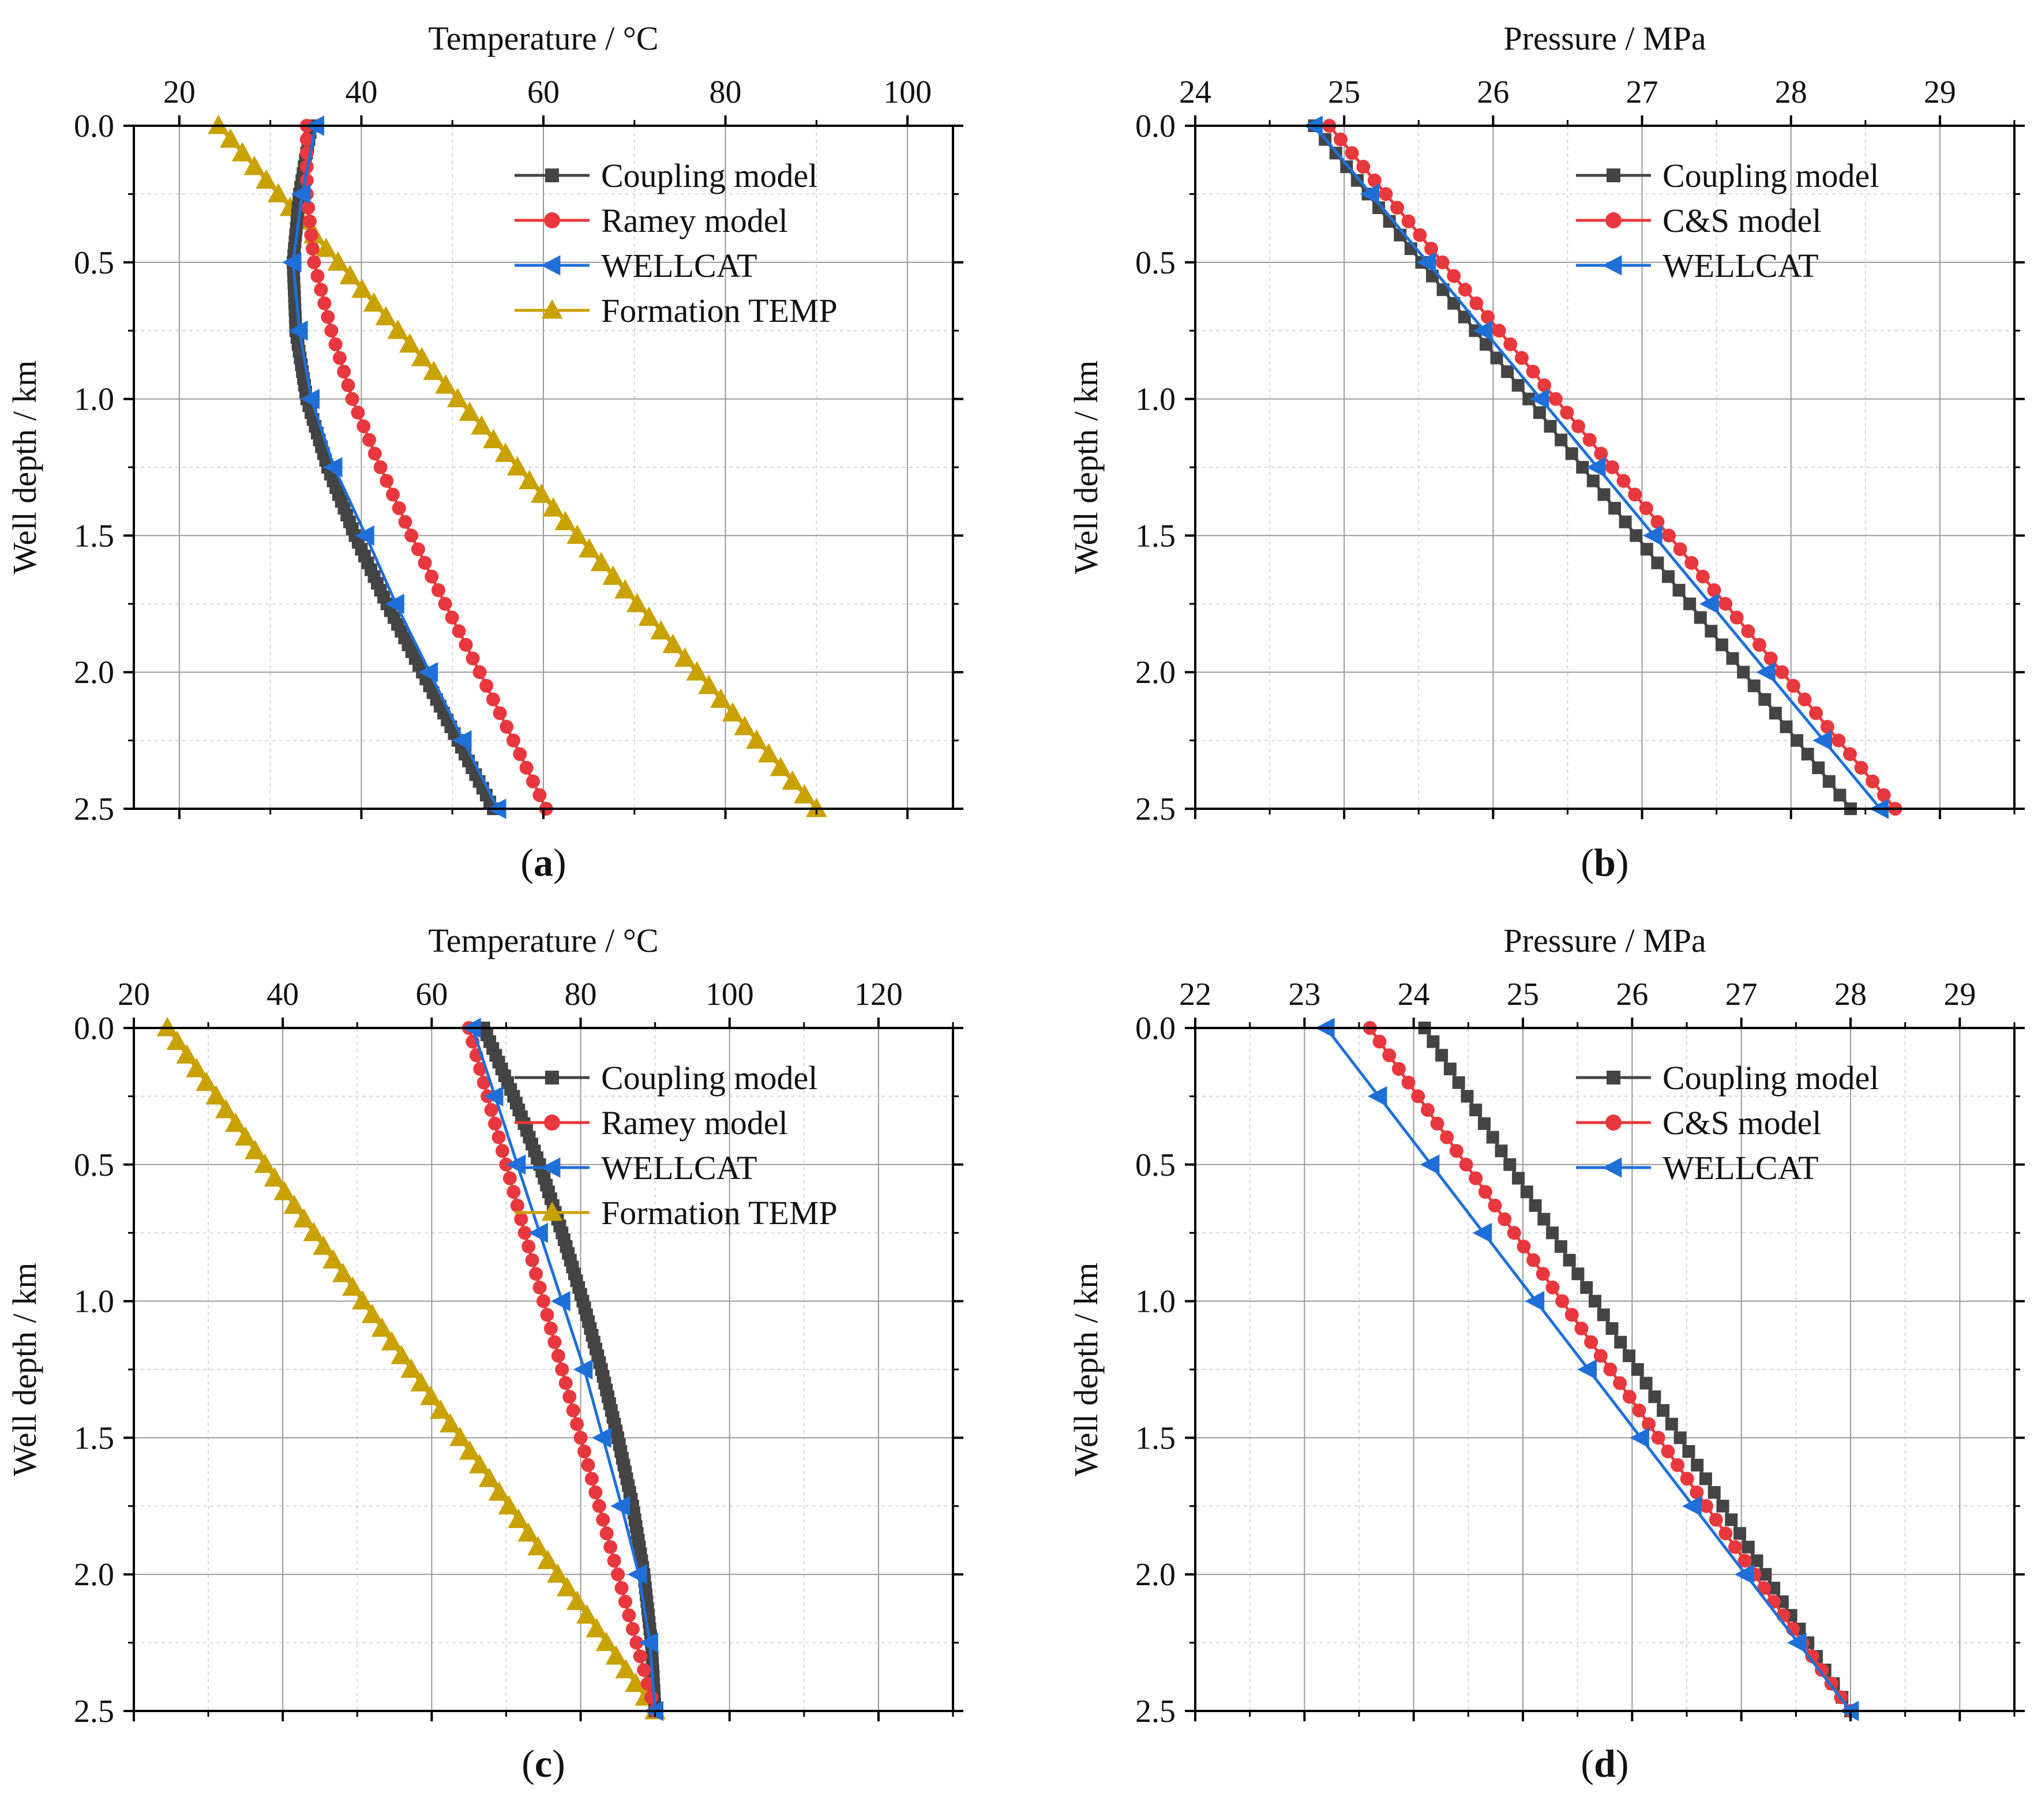 The width and height of the screenshot is (2034, 1820). What do you see at coordinates (559, 862) in the screenshot?
I see `panel-label-close: )` at bounding box center [559, 862].